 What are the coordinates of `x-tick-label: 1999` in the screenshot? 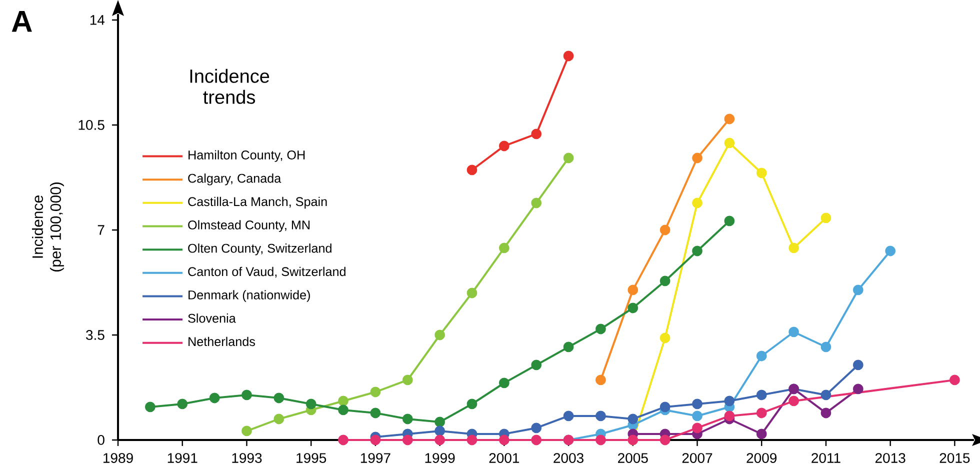 It's located at (440, 458).